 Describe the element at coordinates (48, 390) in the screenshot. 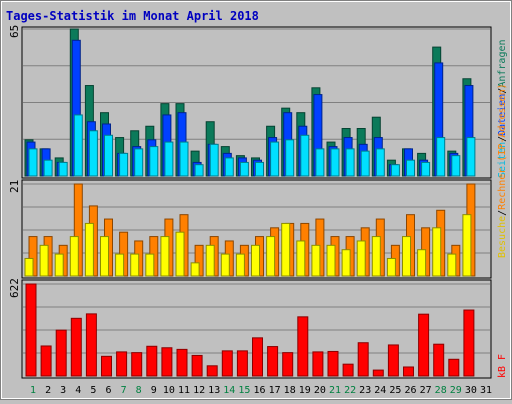

I see `day-label: 2` at that location.